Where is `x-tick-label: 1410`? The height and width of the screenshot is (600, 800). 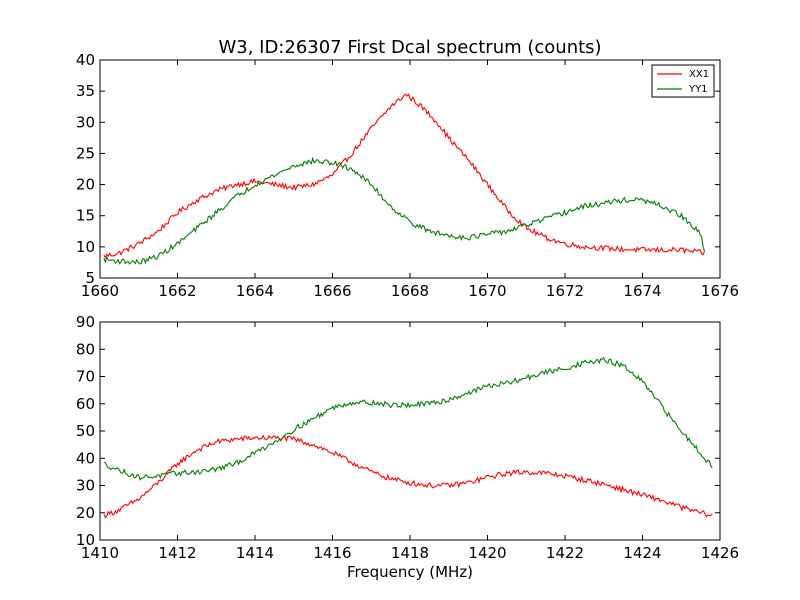
x-tick-label: 1410 is located at coordinates (100, 553).